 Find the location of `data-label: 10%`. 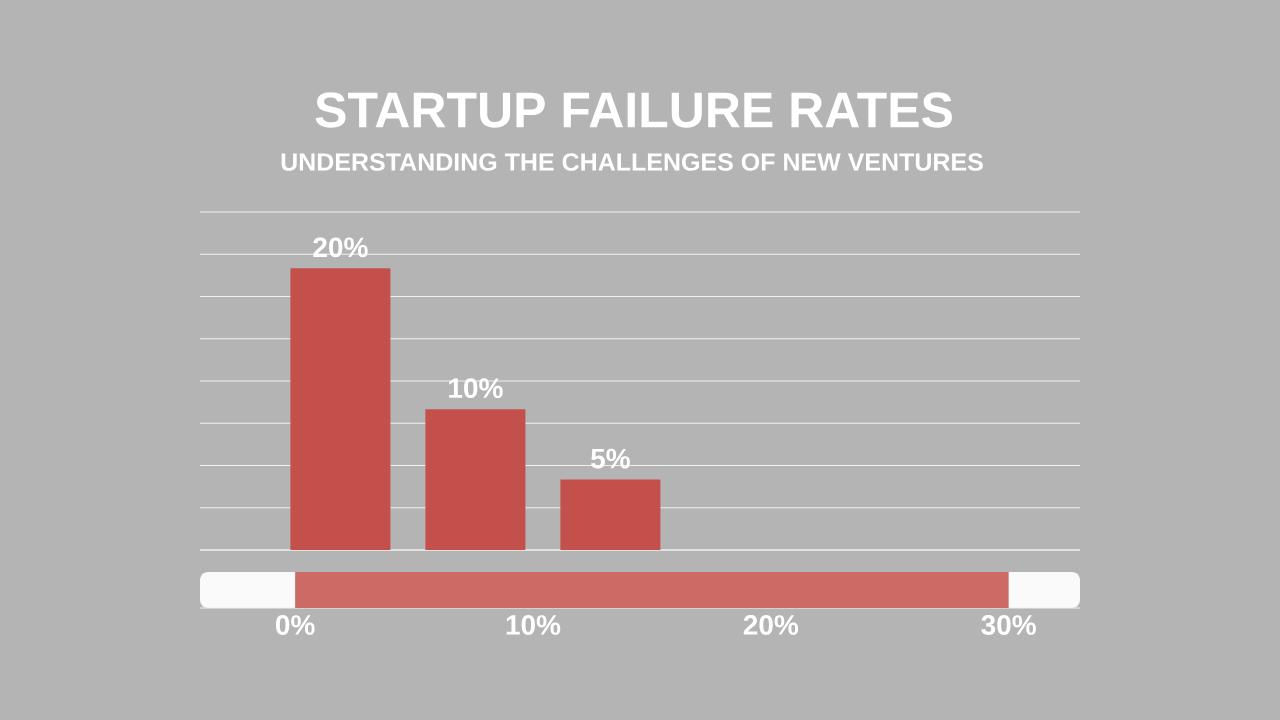

data-label: 10% is located at coordinates (476, 388).